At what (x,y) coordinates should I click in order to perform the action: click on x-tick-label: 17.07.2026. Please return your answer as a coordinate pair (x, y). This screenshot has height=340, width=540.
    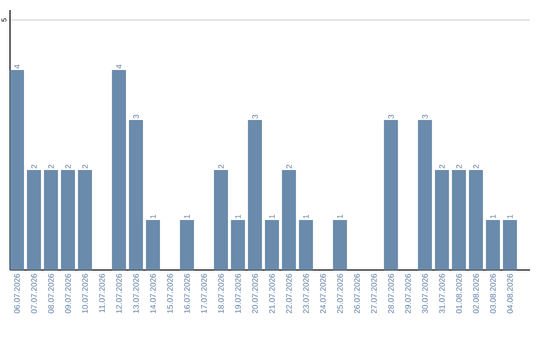
    Looking at the image, I should click on (204, 293).